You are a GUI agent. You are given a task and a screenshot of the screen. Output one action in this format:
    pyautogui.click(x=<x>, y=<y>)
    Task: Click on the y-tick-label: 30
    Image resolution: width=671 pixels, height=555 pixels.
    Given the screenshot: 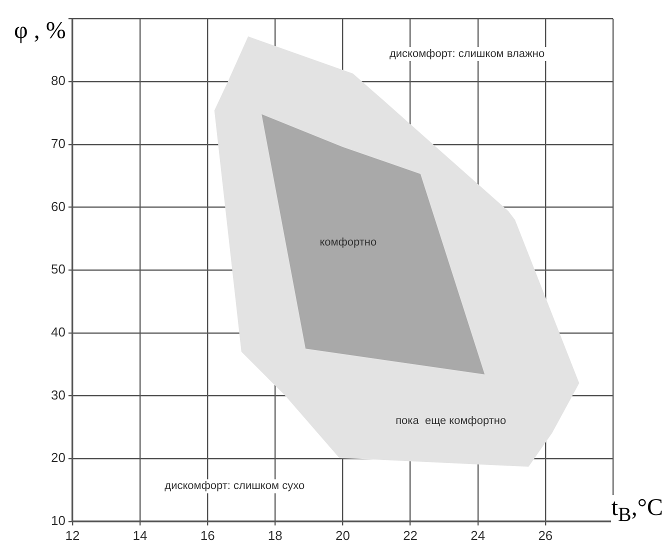 What is the action you would take?
    pyautogui.click(x=58, y=394)
    